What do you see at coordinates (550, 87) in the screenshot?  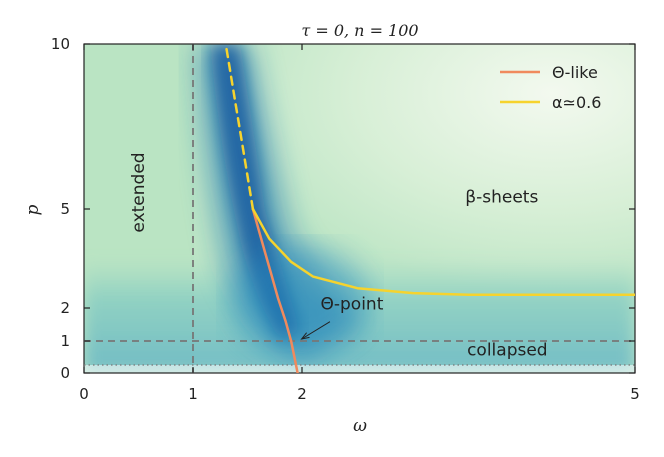 I see `legend: Θ-like α≃0.6` at bounding box center [550, 87].